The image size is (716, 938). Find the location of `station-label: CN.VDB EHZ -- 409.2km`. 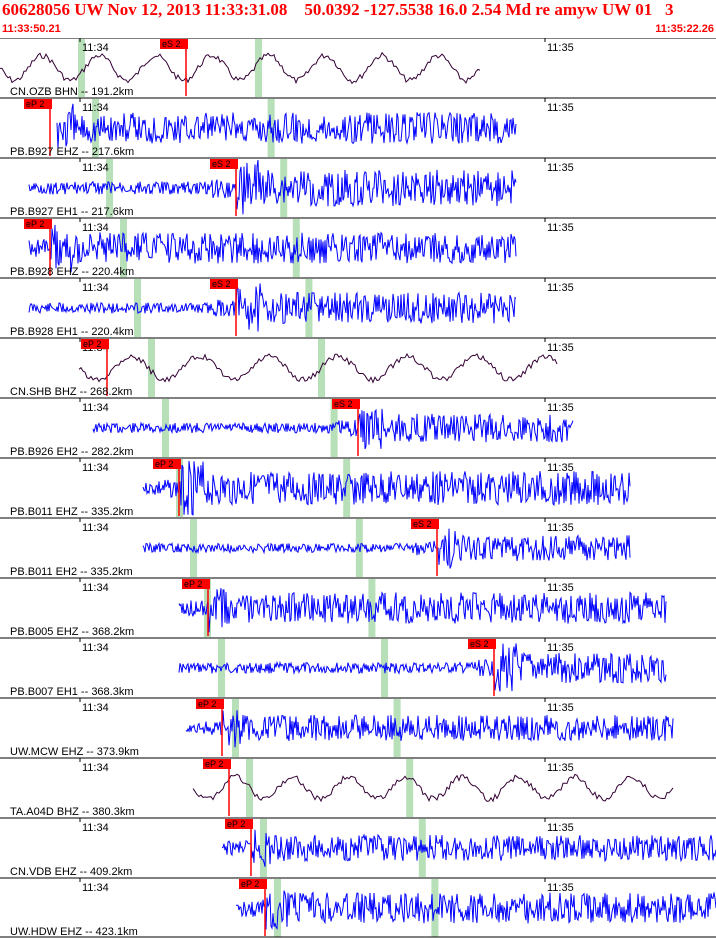

station-label: CN.VDB EHZ -- 409.2km is located at coordinates (71, 872).